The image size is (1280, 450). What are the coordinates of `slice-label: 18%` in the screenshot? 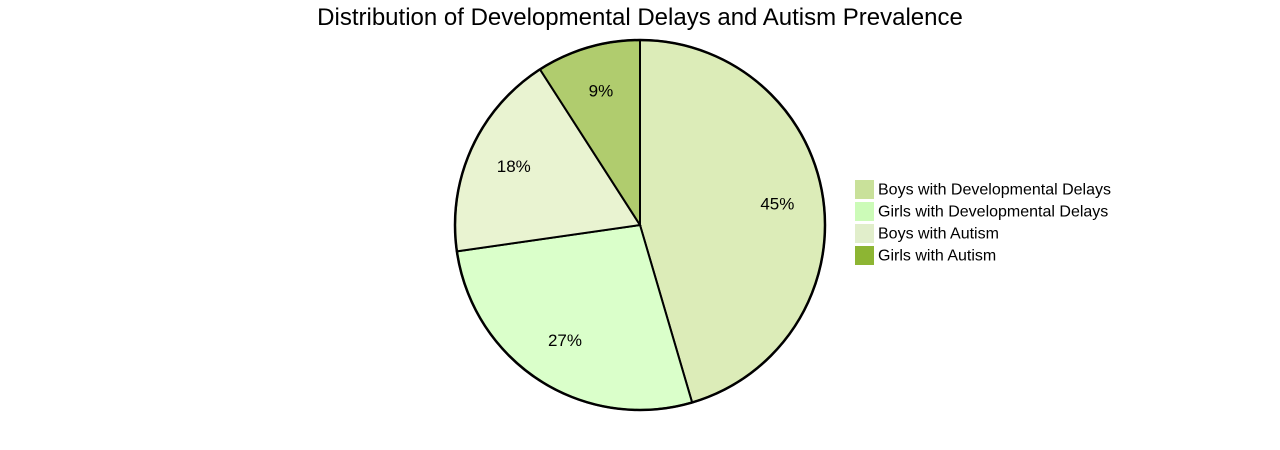 It's located at (514, 166).